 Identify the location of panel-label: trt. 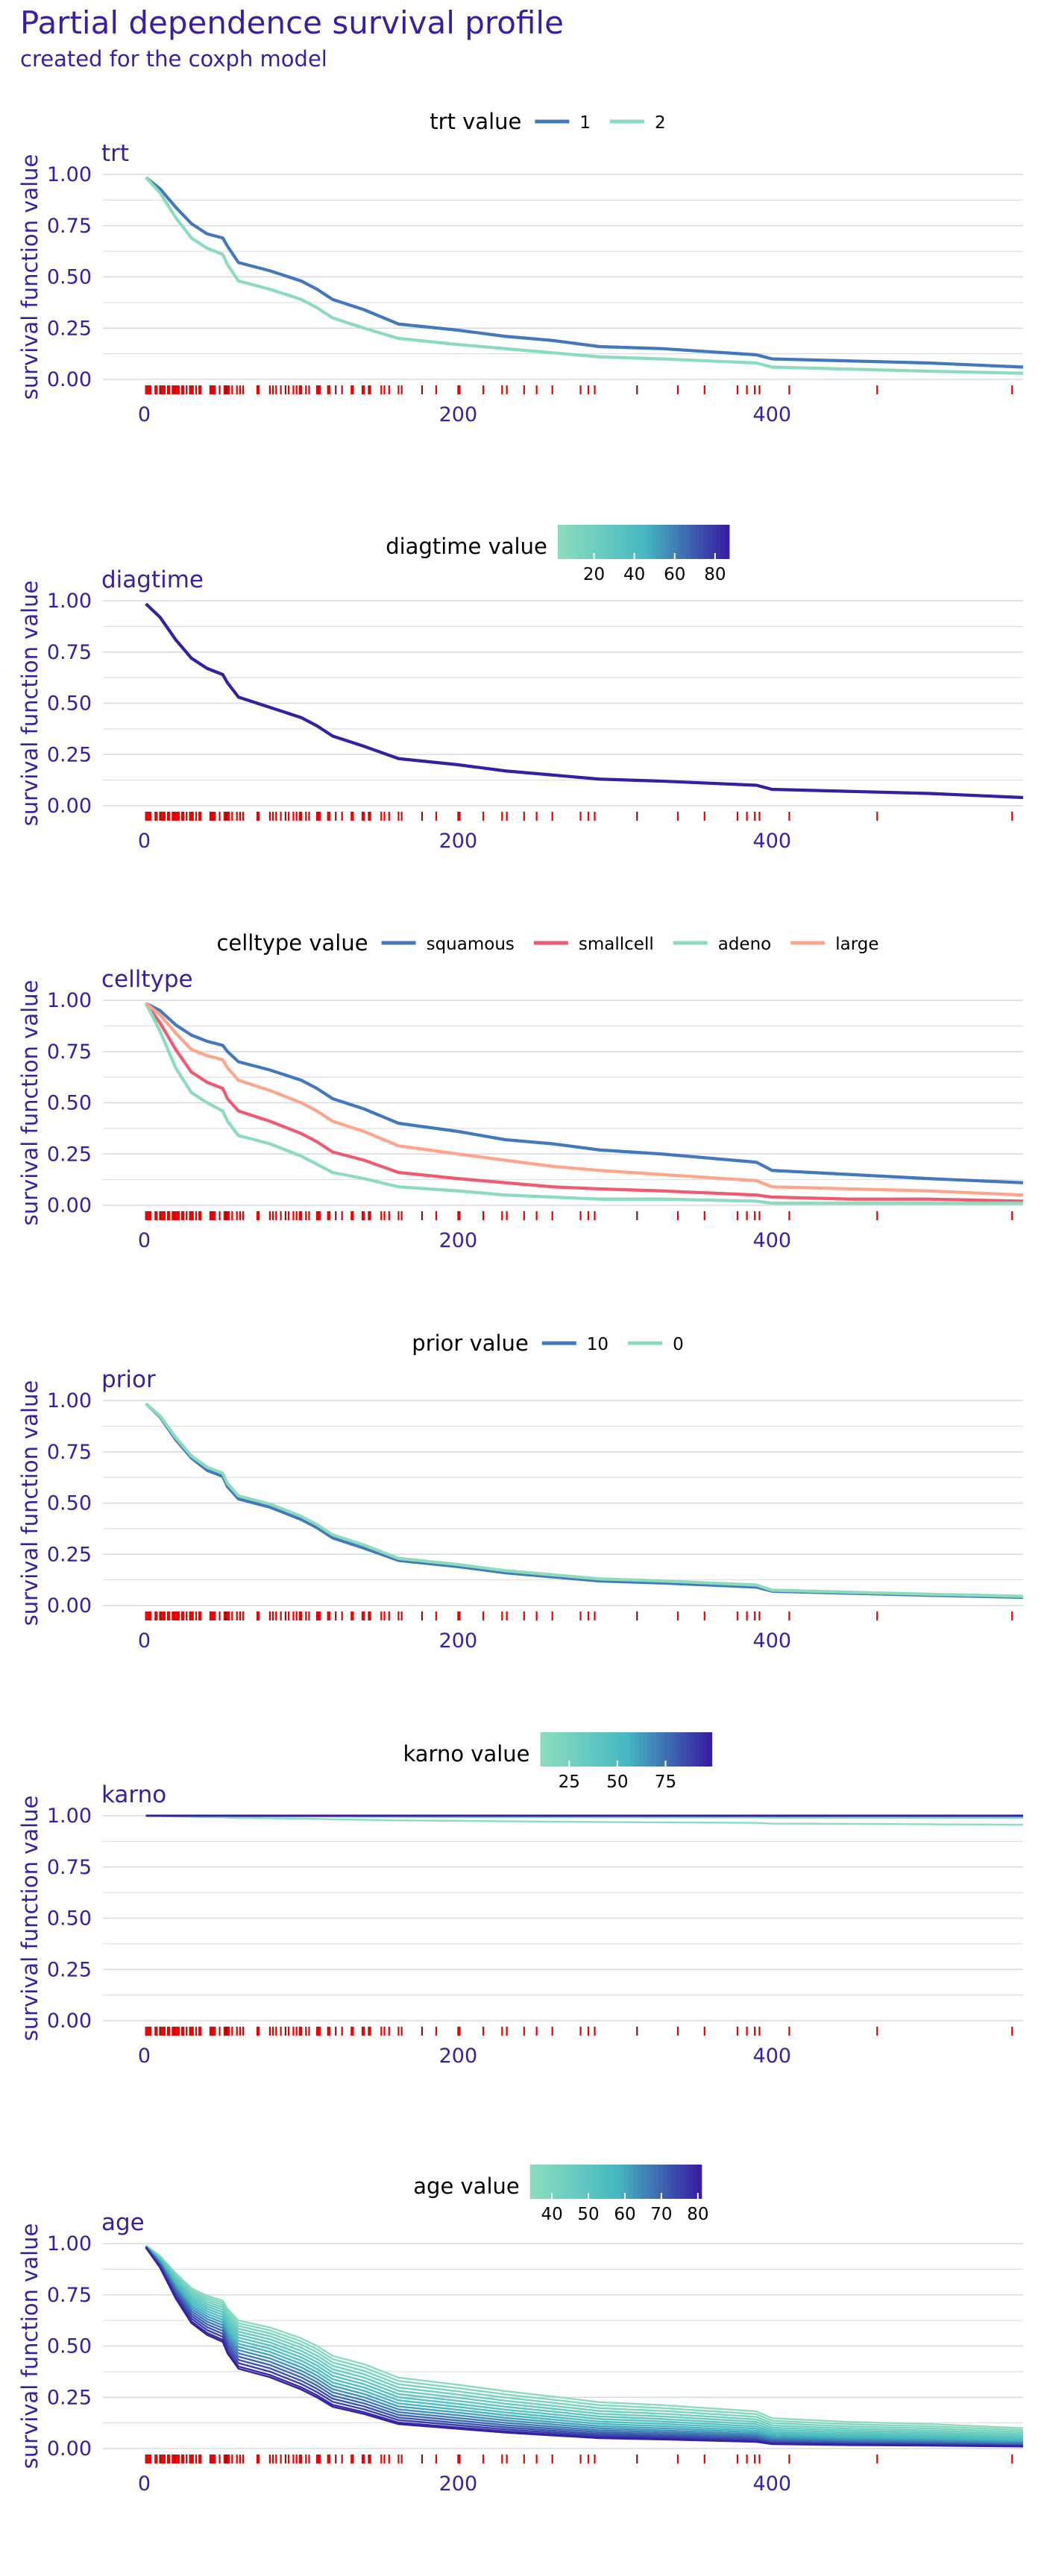
(115, 153).